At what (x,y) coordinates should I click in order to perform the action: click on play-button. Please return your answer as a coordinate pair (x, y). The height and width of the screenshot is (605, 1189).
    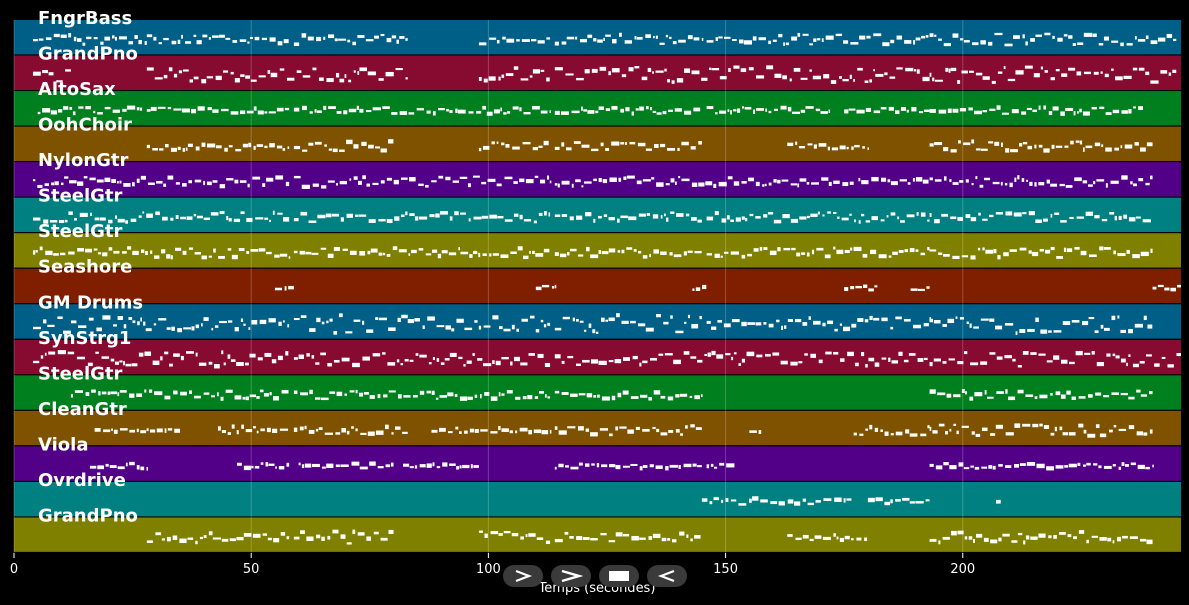
    Looking at the image, I should click on (523, 576).